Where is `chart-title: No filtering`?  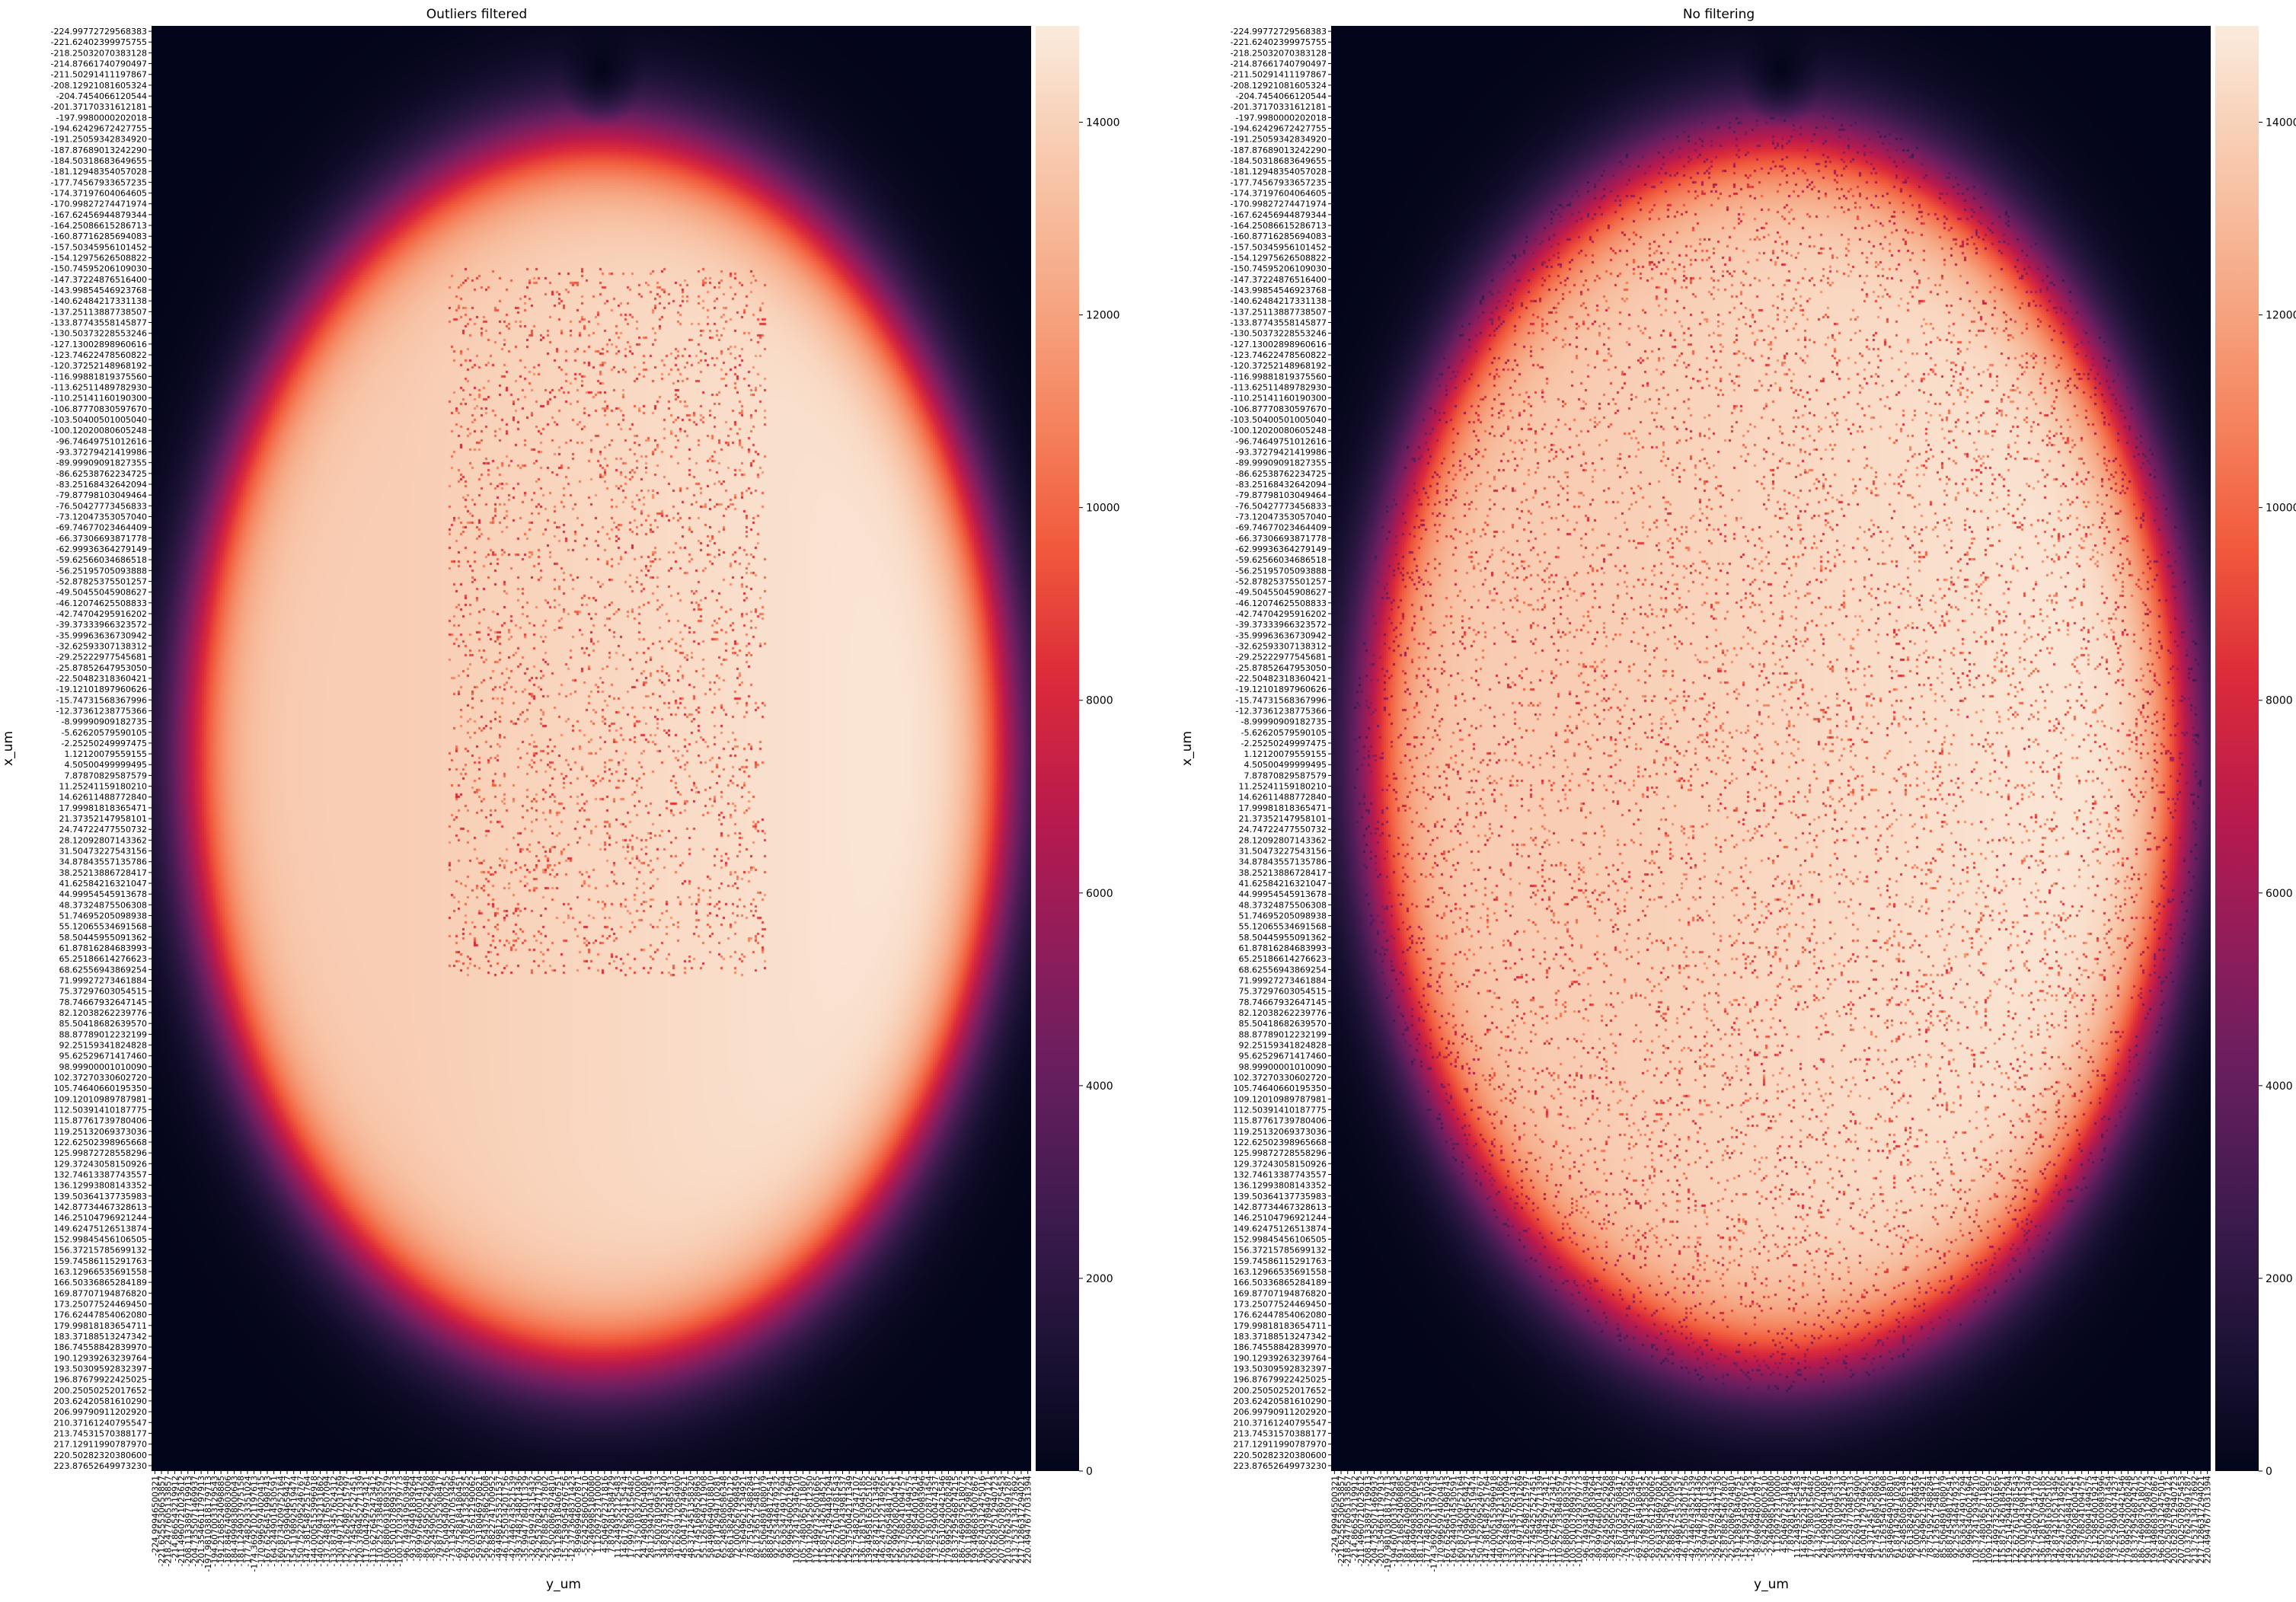
chart-title: No filtering is located at coordinates (1719, 14).